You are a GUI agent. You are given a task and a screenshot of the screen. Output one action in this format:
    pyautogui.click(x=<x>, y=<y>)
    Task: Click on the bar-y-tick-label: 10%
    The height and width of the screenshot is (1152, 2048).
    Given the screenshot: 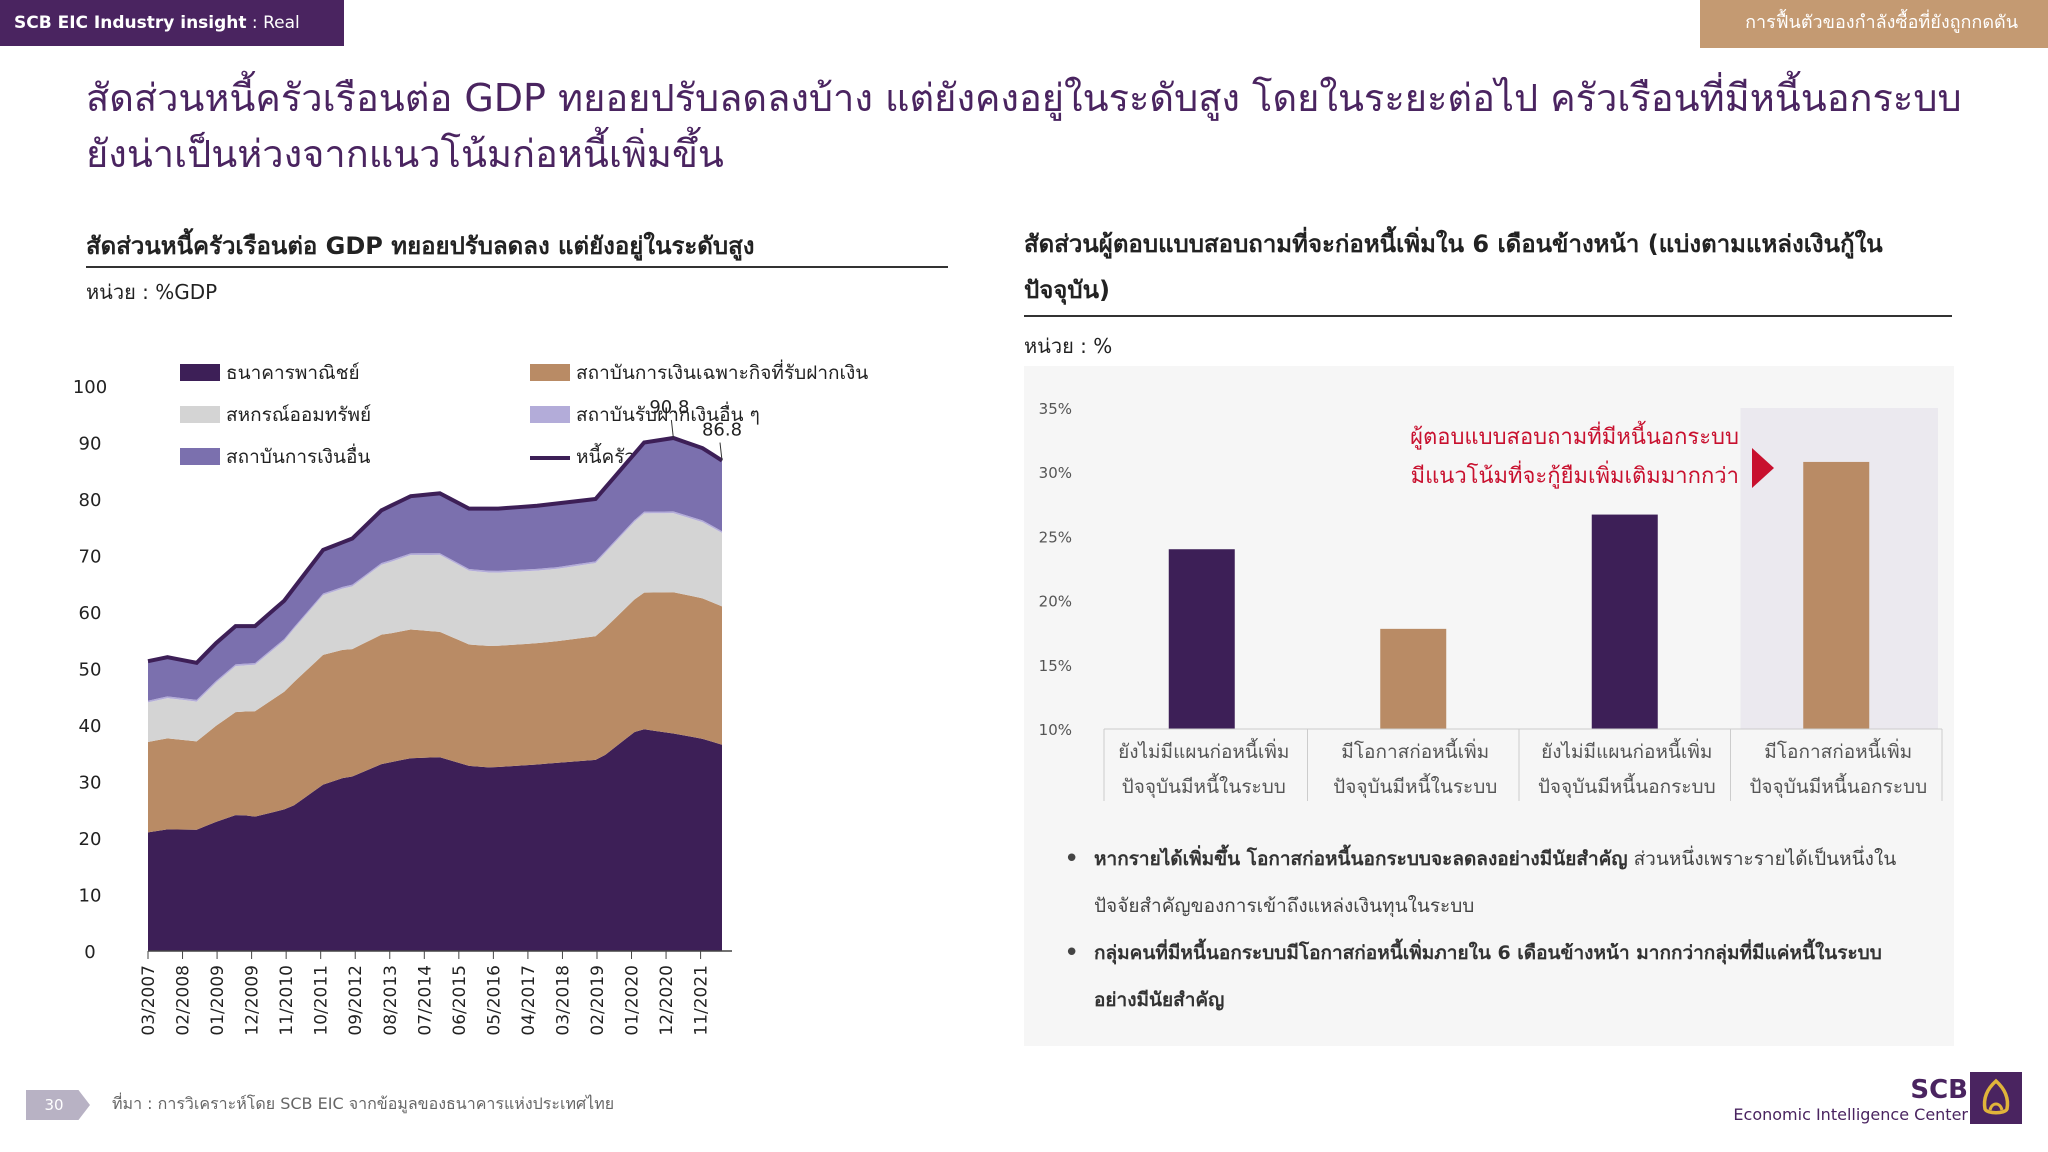 What is the action you would take?
    pyautogui.click(x=1055, y=730)
    